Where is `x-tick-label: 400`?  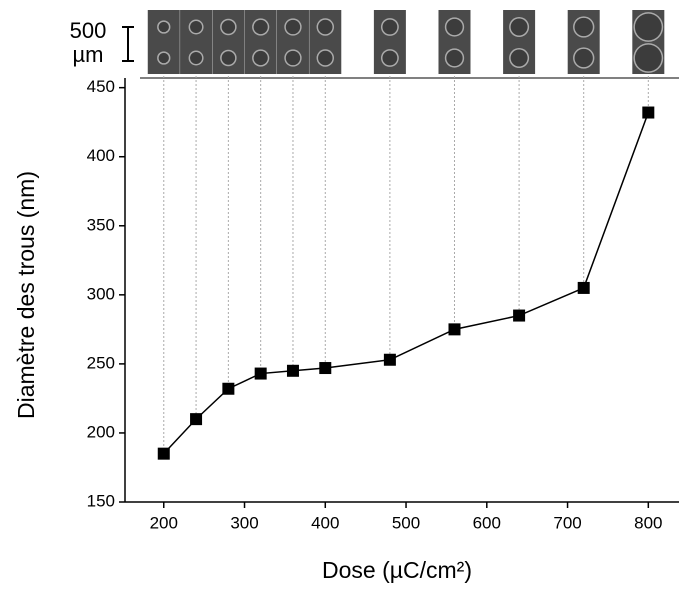 x-tick-label: 400 is located at coordinates (325, 522).